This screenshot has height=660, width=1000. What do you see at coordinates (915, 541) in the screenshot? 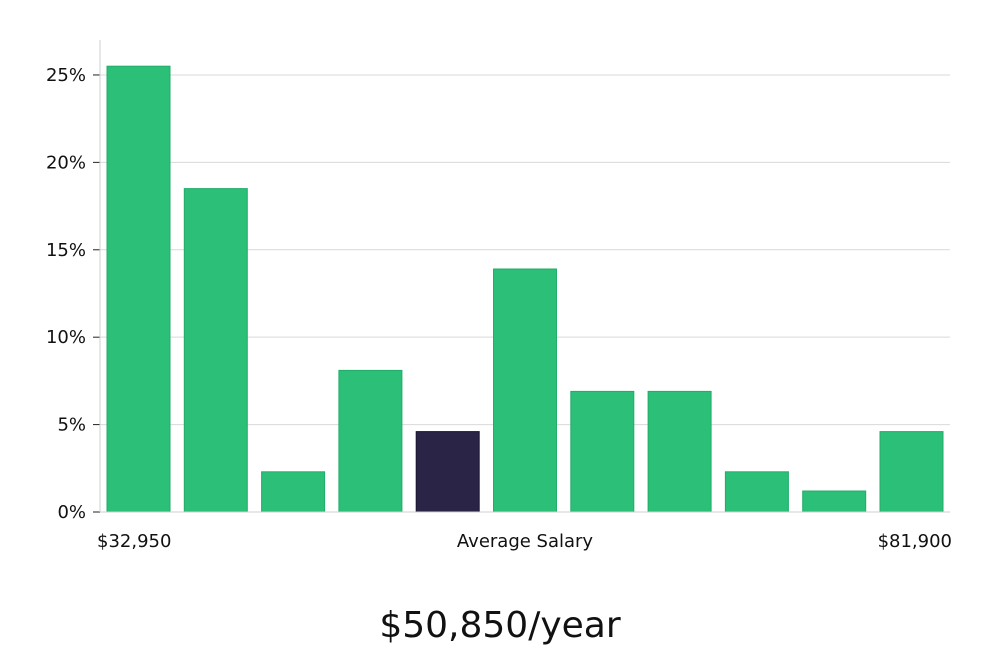
I see `x-axis-max-label: $81,900` at bounding box center [915, 541].